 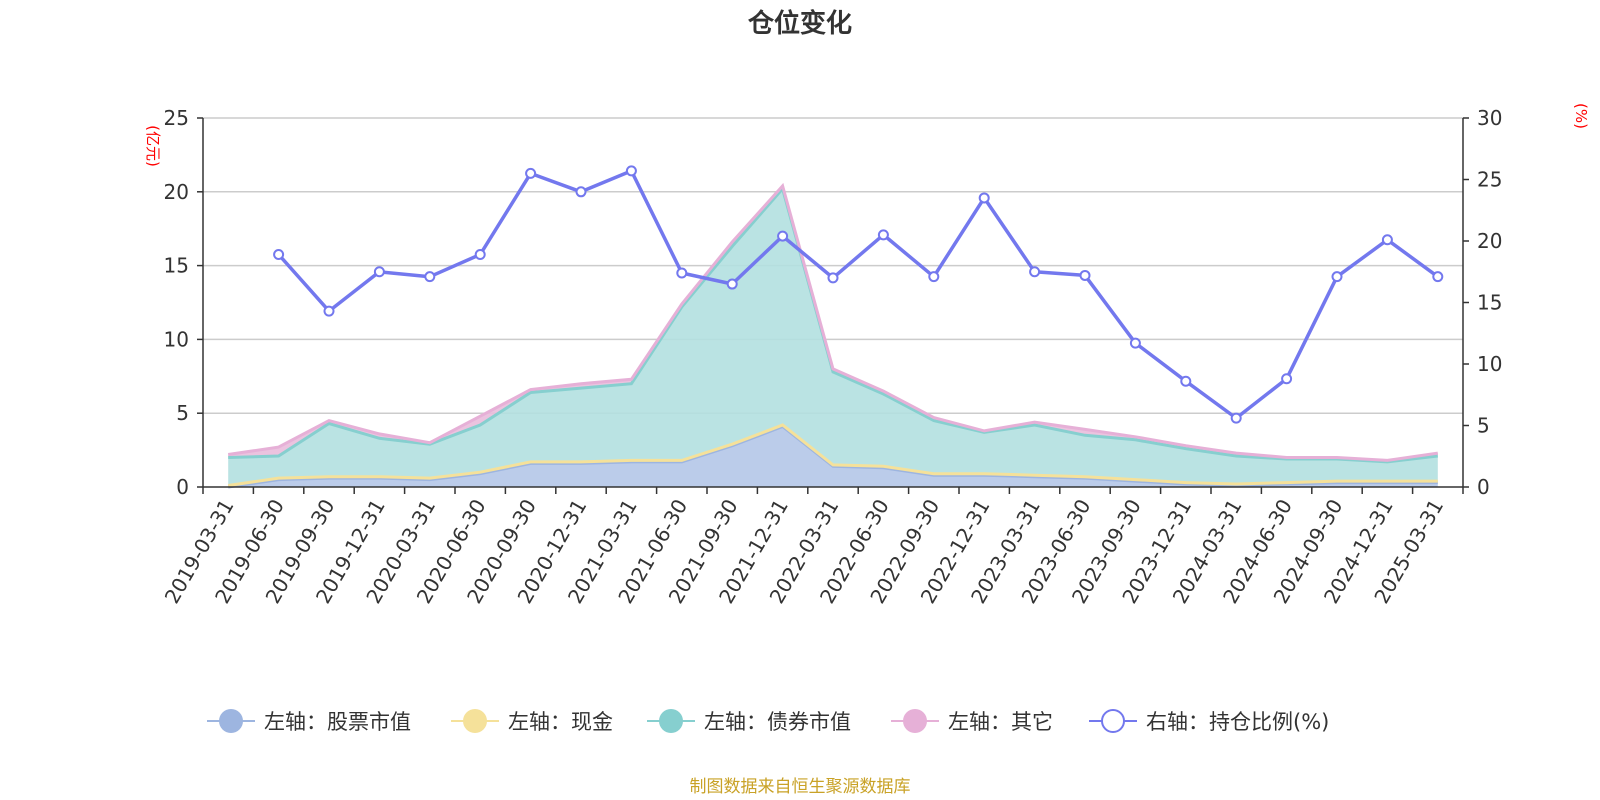 I want to click on legend-label: 左轴：股票市值, so click(x=337, y=722).